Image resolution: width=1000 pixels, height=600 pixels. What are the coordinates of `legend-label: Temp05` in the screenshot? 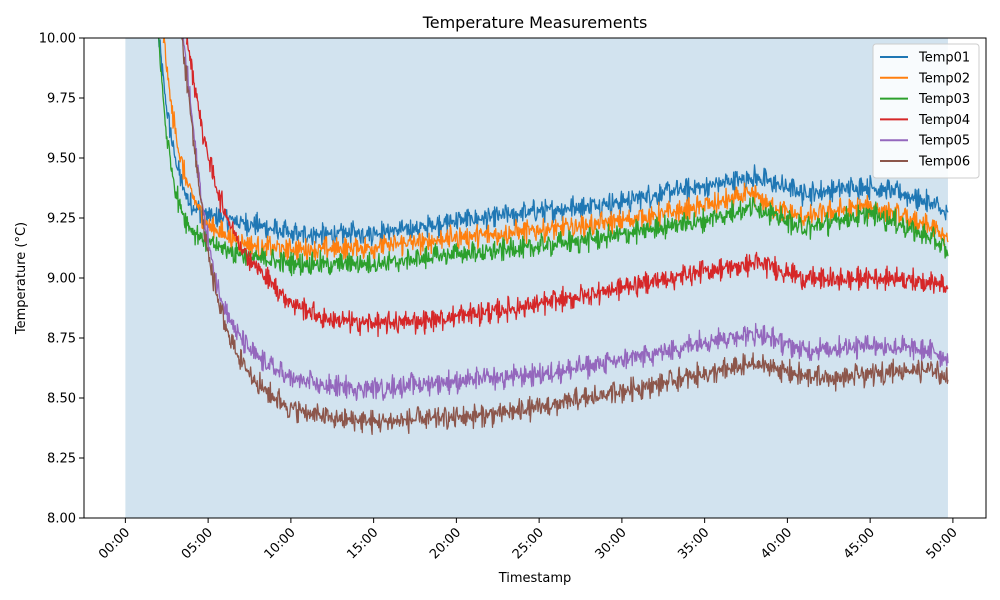 It's located at (944, 141).